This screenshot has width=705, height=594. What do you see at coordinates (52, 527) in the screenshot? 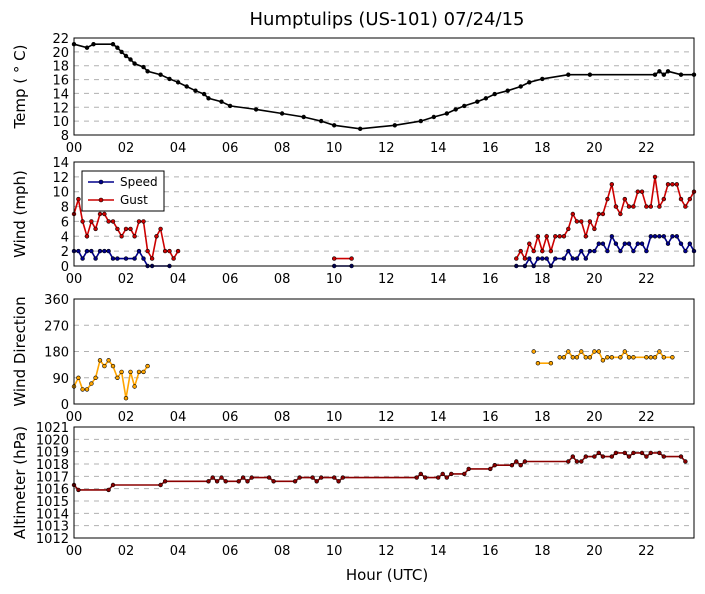
I see `y-tick-label: 1013` at bounding box center [52, 527].